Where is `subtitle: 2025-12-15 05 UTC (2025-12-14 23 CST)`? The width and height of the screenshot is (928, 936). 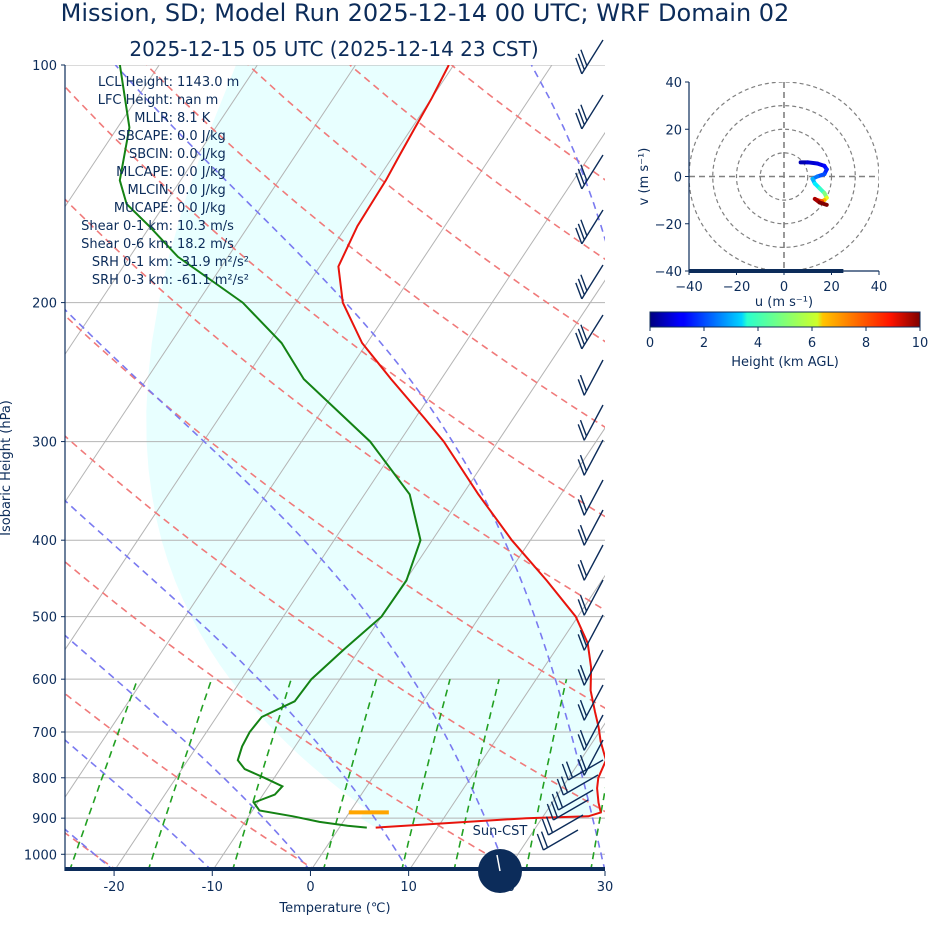
subtitle: 2025-12-15 05 UTC (2025-12-14 23 CST) is located at coordinates (333, 49).